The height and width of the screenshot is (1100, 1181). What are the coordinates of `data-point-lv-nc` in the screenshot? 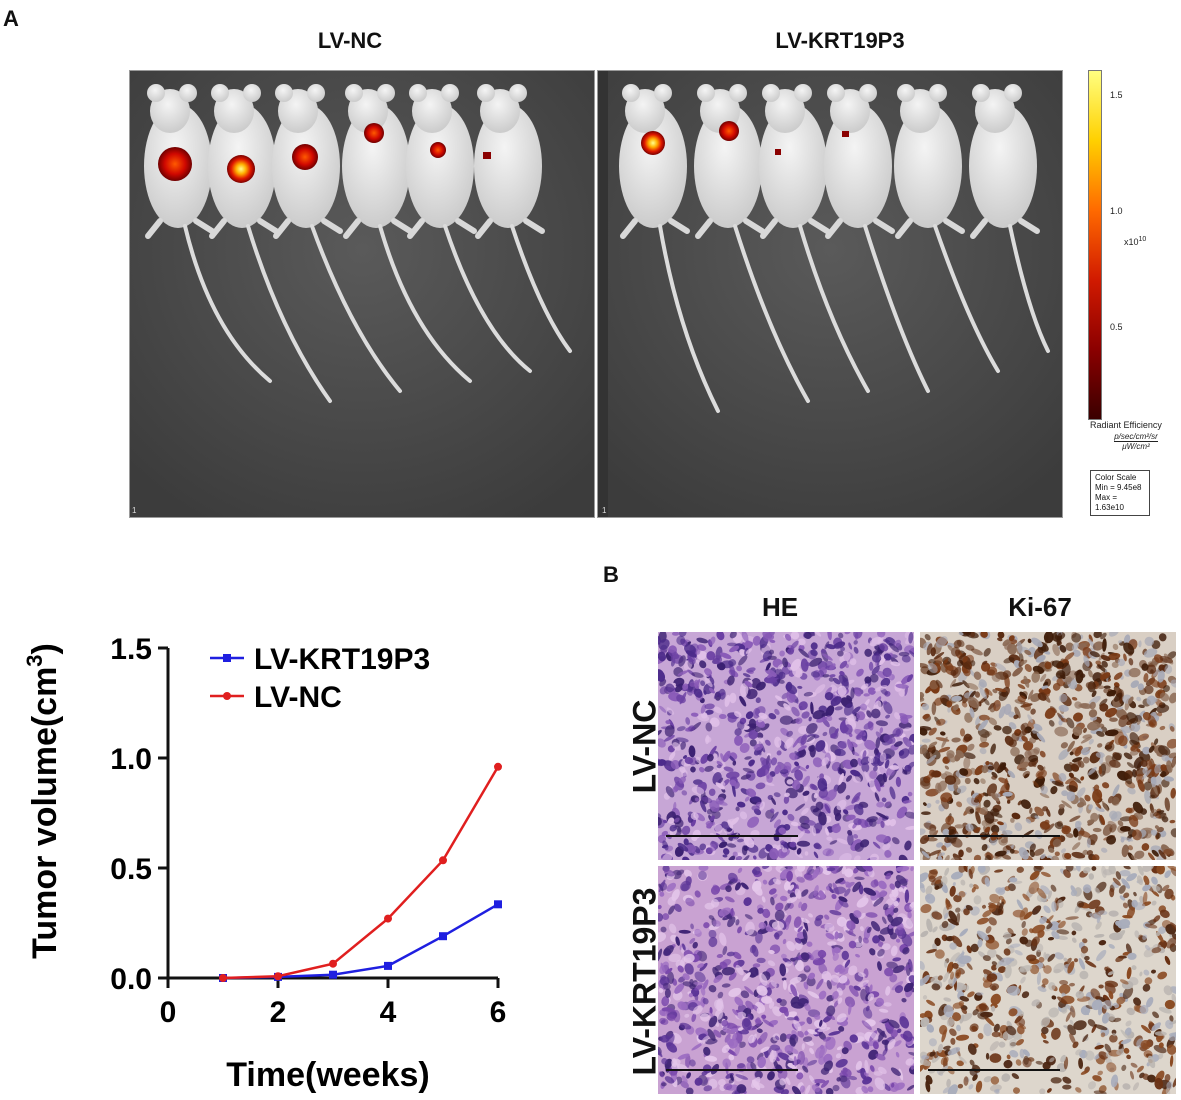 It's located at (333, 963).